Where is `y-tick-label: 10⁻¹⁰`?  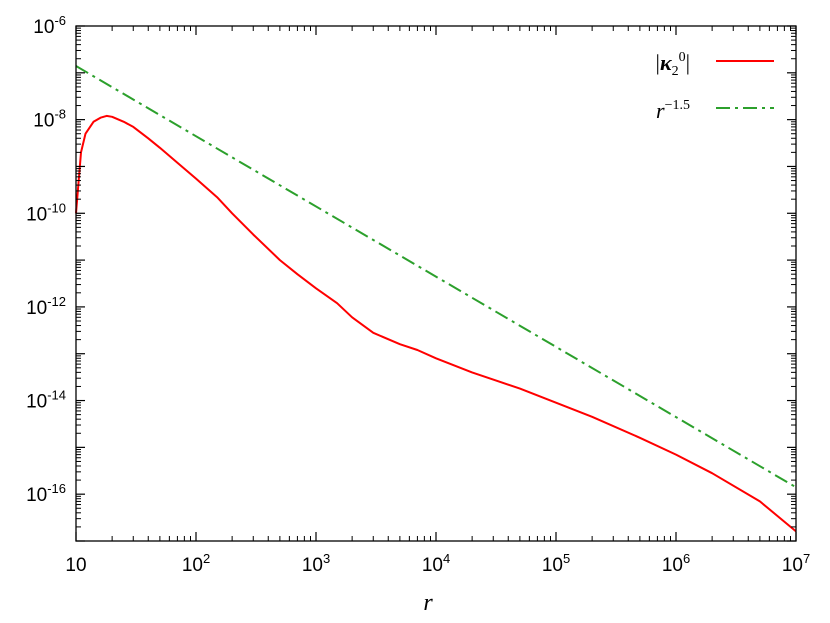
y-tick-label: 10⁻¹⁰ is located at coordinates (46, 212).